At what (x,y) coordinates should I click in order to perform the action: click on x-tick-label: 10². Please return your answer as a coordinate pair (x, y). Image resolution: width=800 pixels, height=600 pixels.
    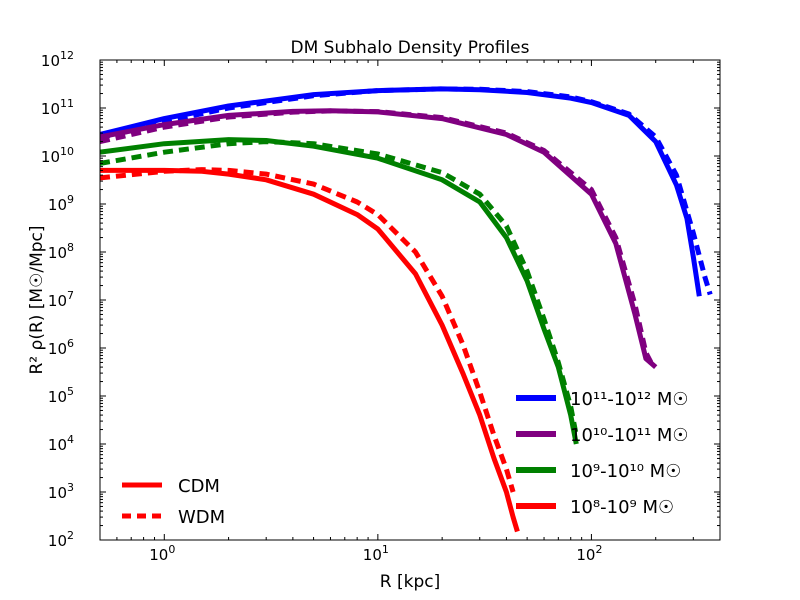
    Looking at the image, I should click on (589, 553).